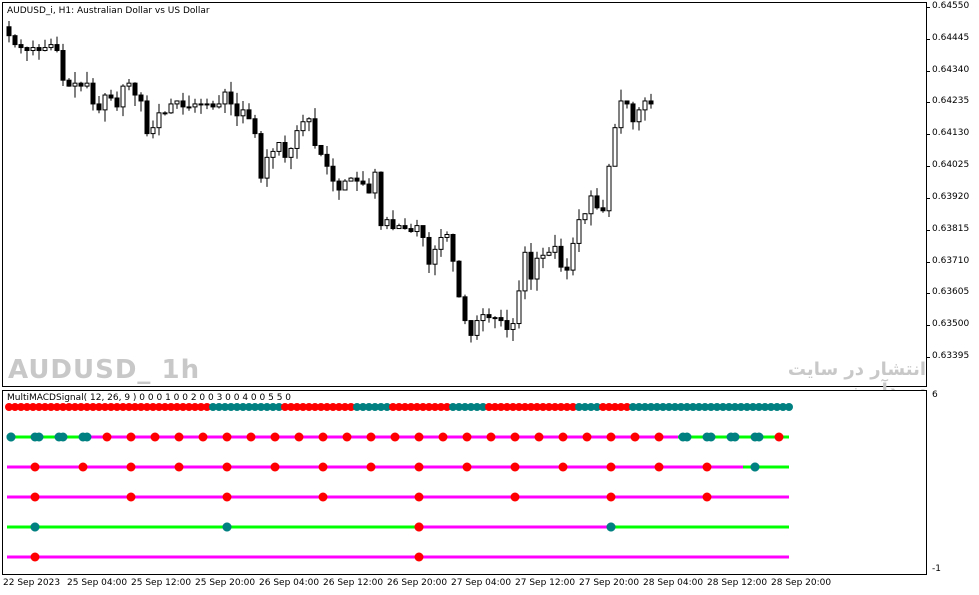  Describe the element at coordinates (936, 569) in the screenshot. I see `indicator-scale-bottom: -1` at that location.